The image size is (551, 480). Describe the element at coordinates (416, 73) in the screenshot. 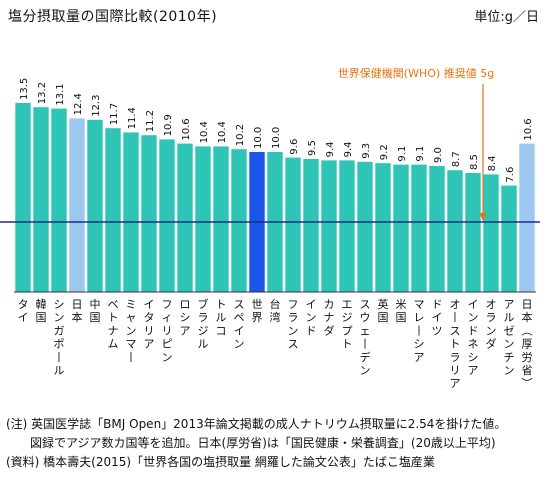

I see `who-annotation-label: 世界保健機関(WHO) 推奨値 5g` at that location.